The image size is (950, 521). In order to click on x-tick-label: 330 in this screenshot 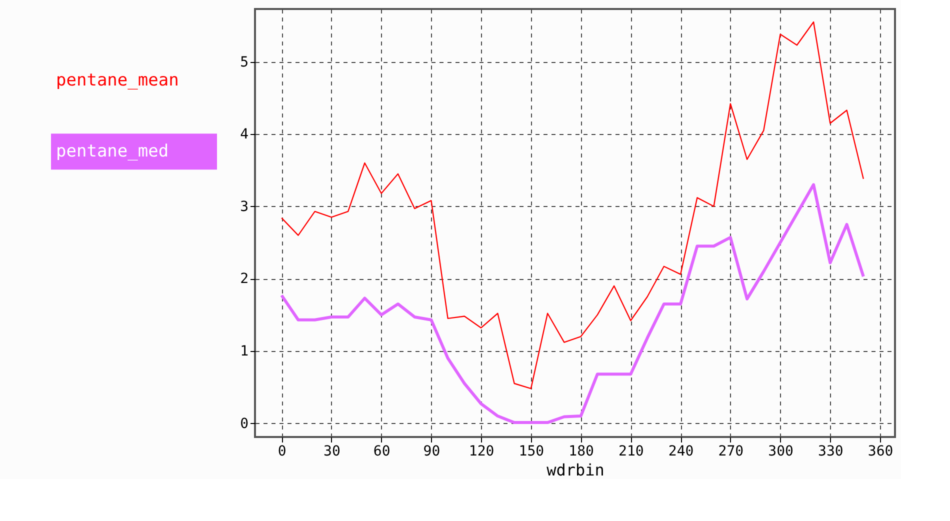, I will do `click(831, 452)`.